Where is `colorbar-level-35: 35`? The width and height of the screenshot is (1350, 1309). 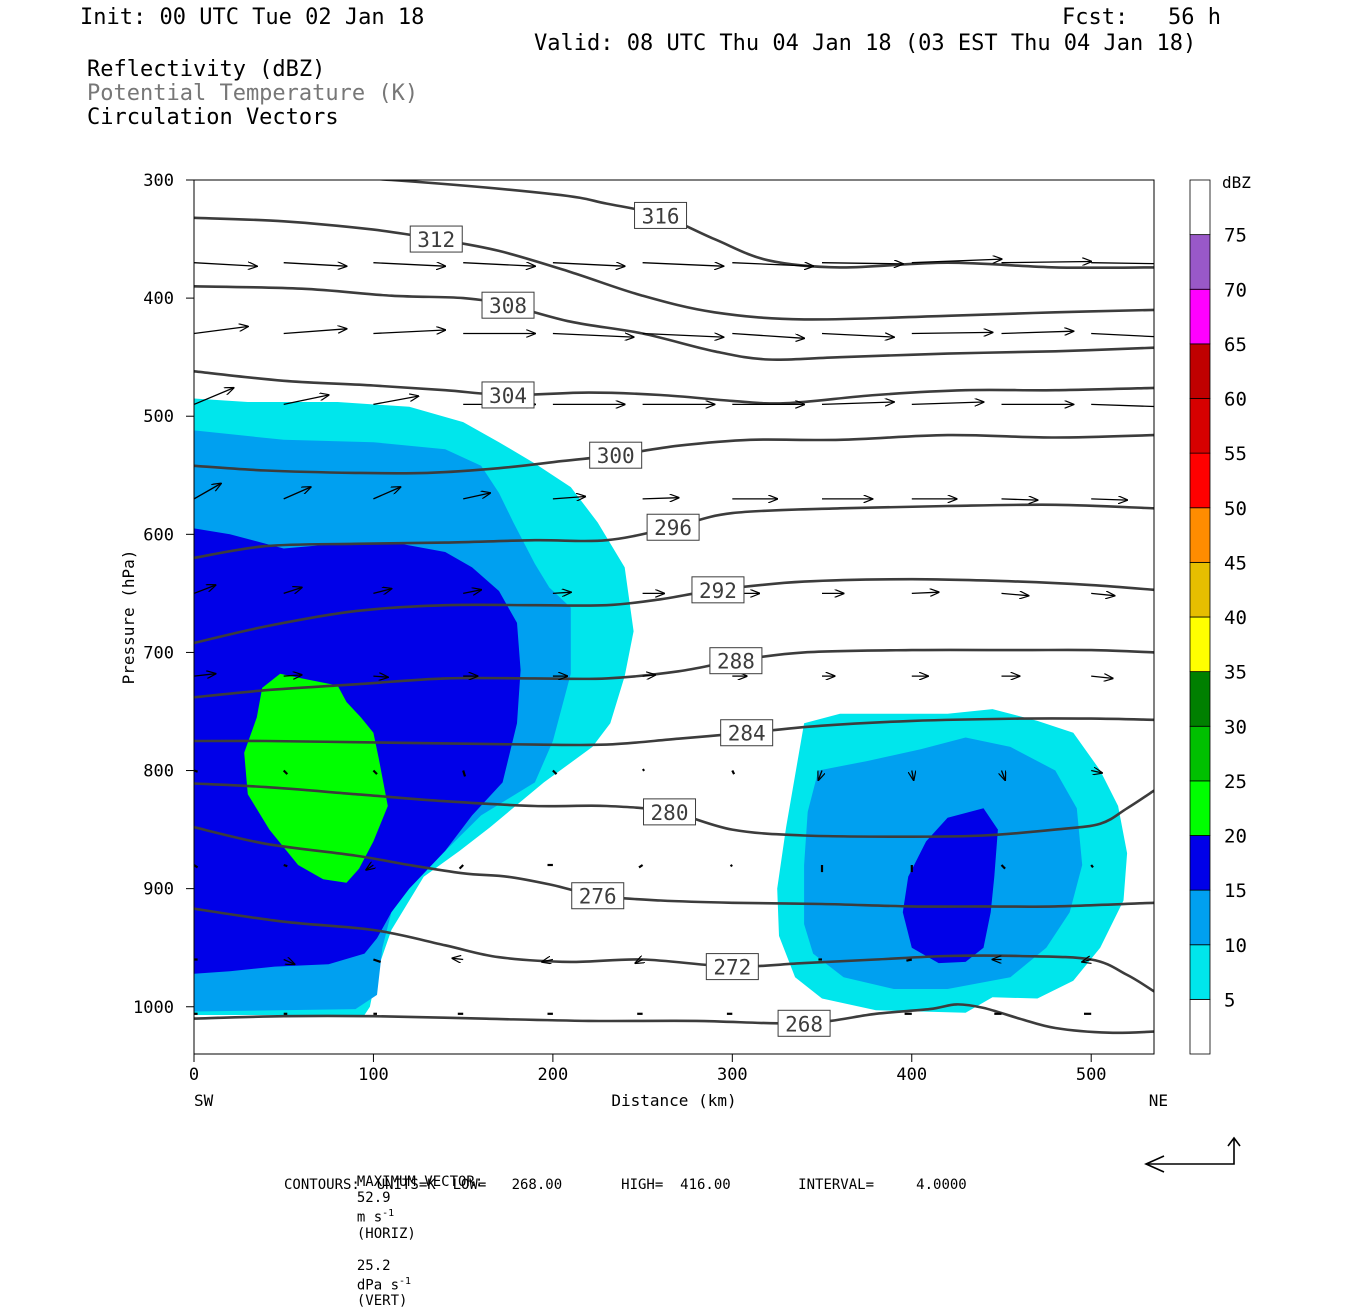
colorbar-level-35: 35 is located at coordinates (1235, 673).